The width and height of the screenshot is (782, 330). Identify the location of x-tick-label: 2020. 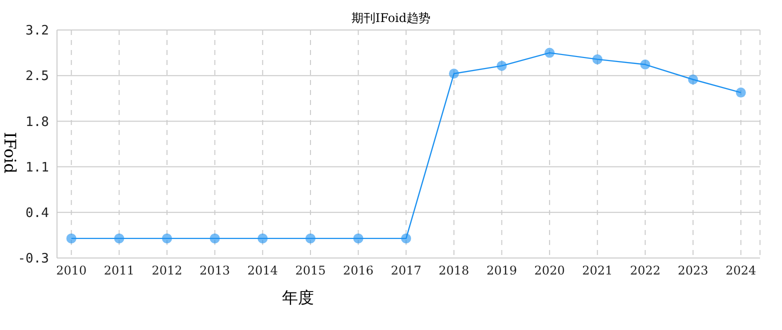
(549, 271).